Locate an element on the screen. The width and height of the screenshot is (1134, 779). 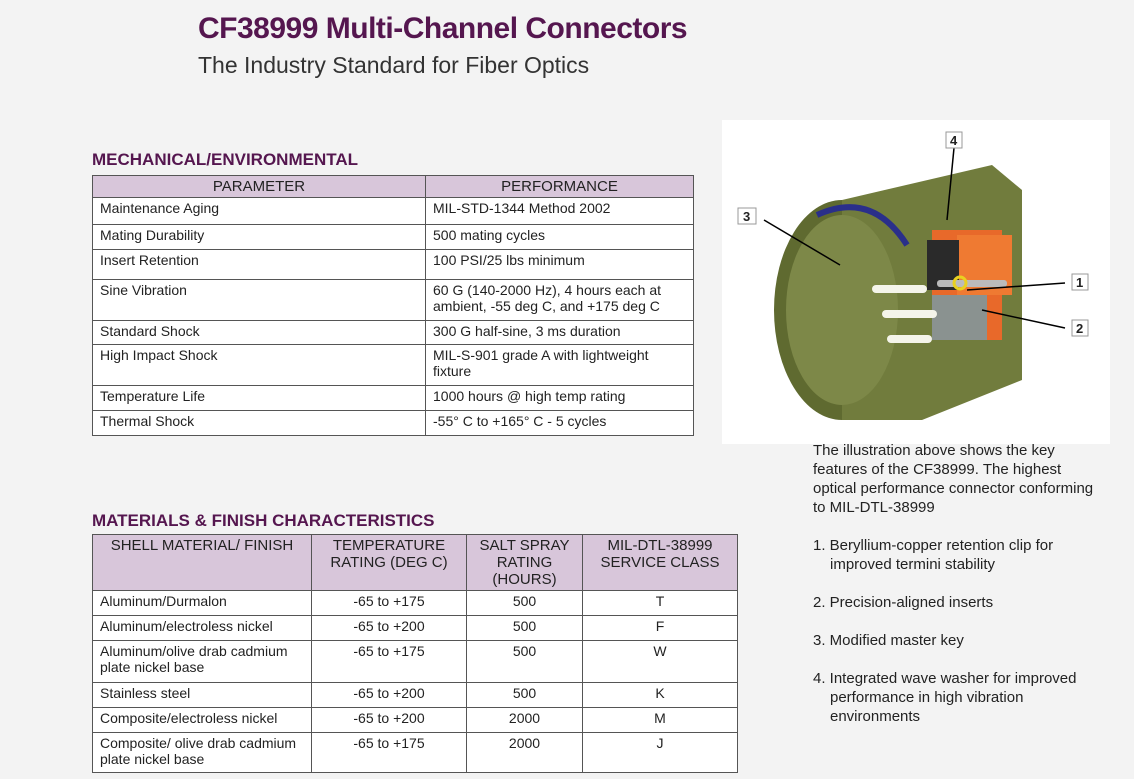
callout-3: 3 is located at coordinates (746, 216).